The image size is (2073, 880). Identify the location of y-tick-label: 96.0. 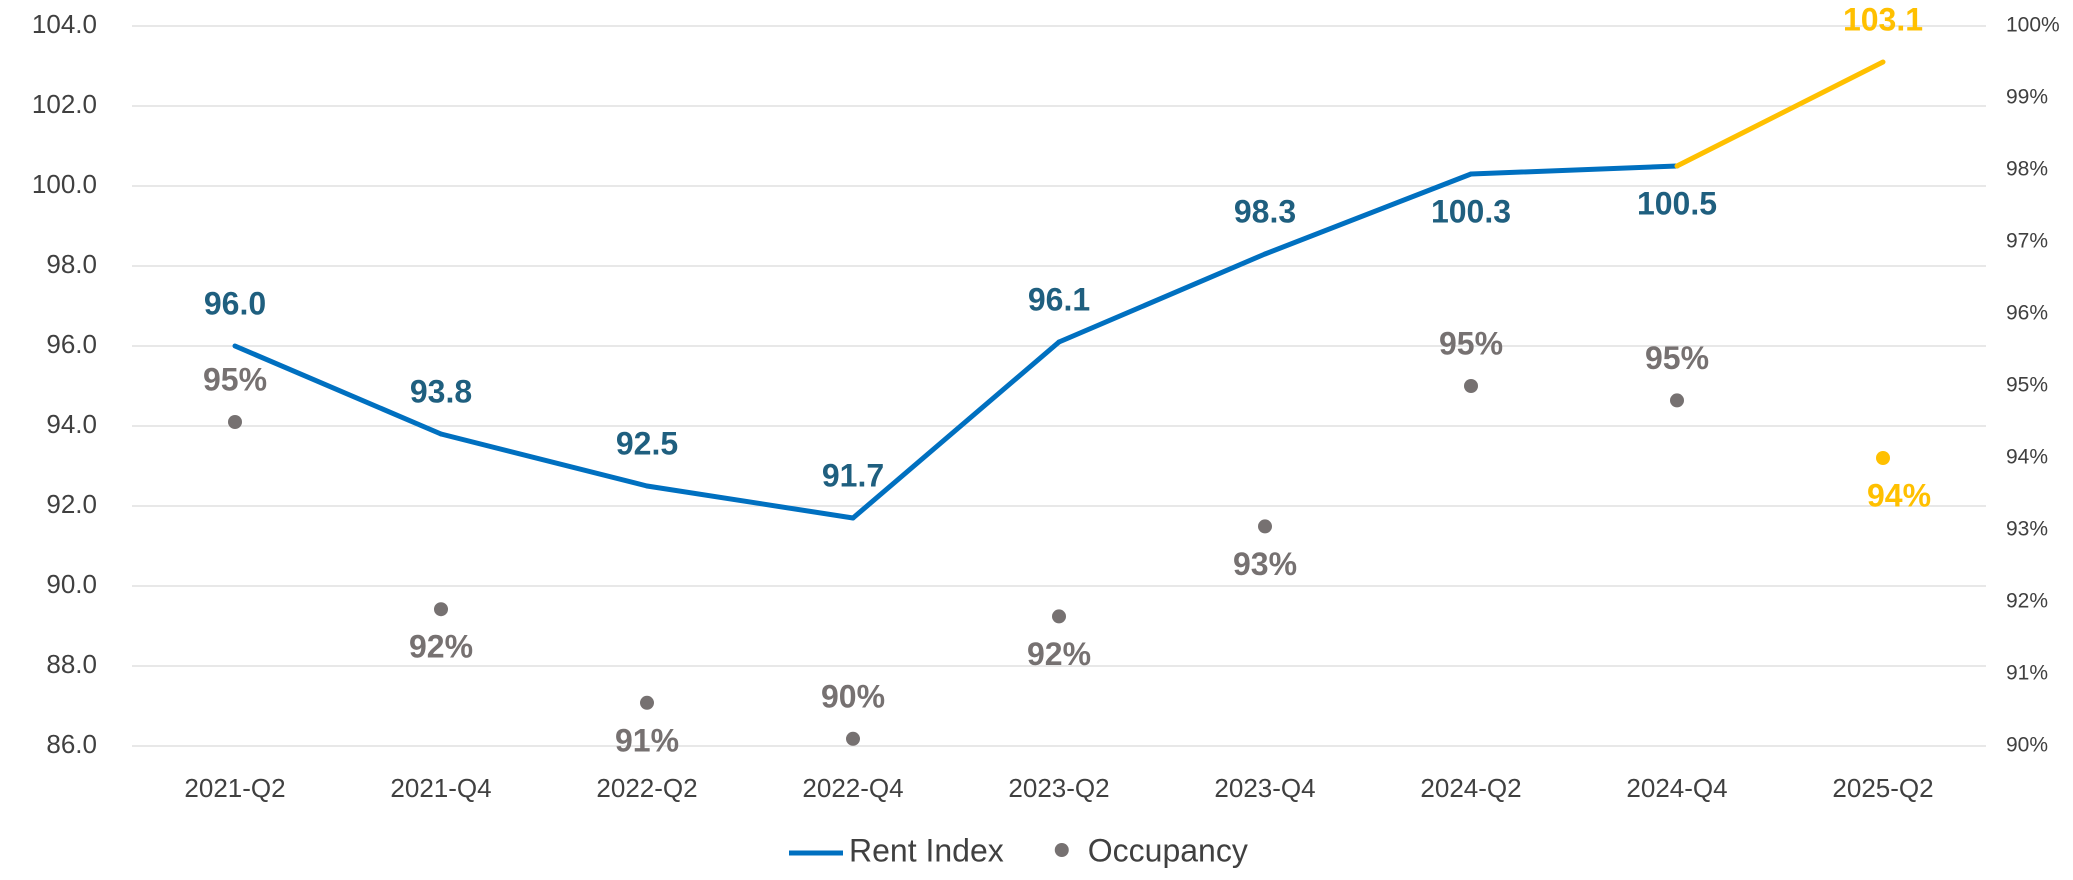
(71, 344).